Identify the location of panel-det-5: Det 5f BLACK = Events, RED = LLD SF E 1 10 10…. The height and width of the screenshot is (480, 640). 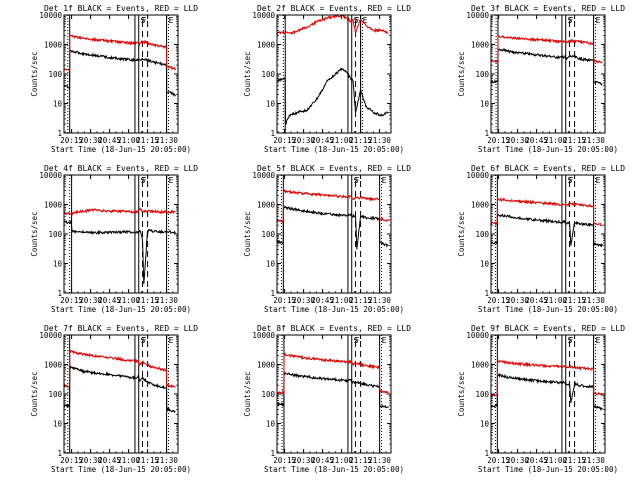
(327, 239).